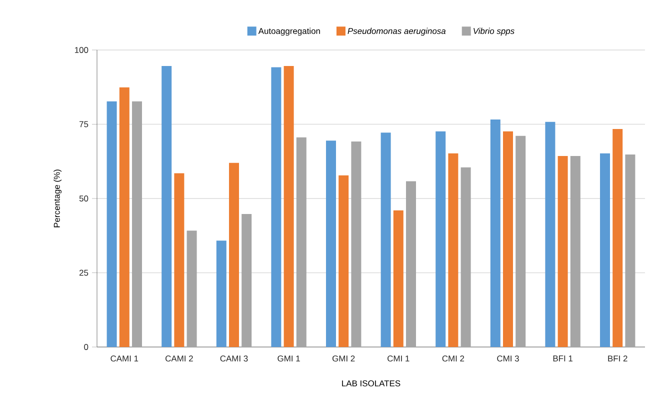 The image size is (657, 403). Describe the element at coordinates (508, 359) in the screenshot. I see `x-tick-label: CMI 3` at that location.